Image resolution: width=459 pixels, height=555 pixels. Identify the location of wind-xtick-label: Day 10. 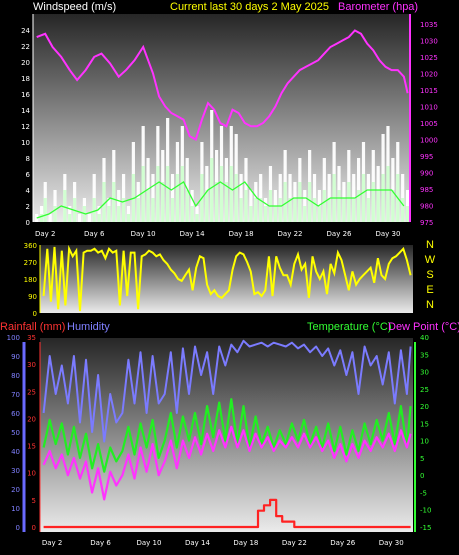
(143, 234).